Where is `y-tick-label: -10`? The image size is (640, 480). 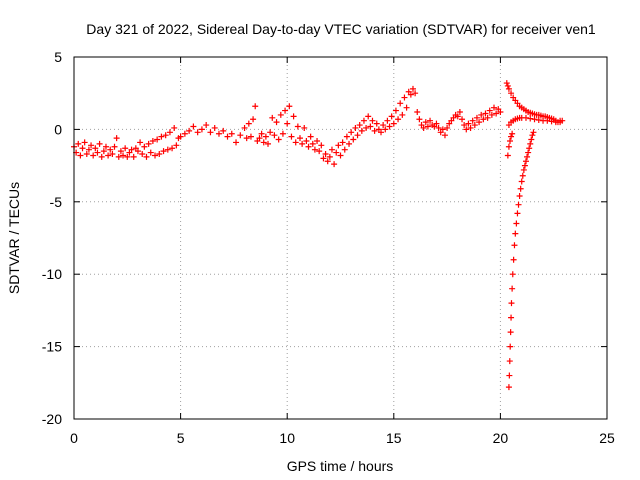
y-tick-label: -10 is located at coordinates (52, 274).